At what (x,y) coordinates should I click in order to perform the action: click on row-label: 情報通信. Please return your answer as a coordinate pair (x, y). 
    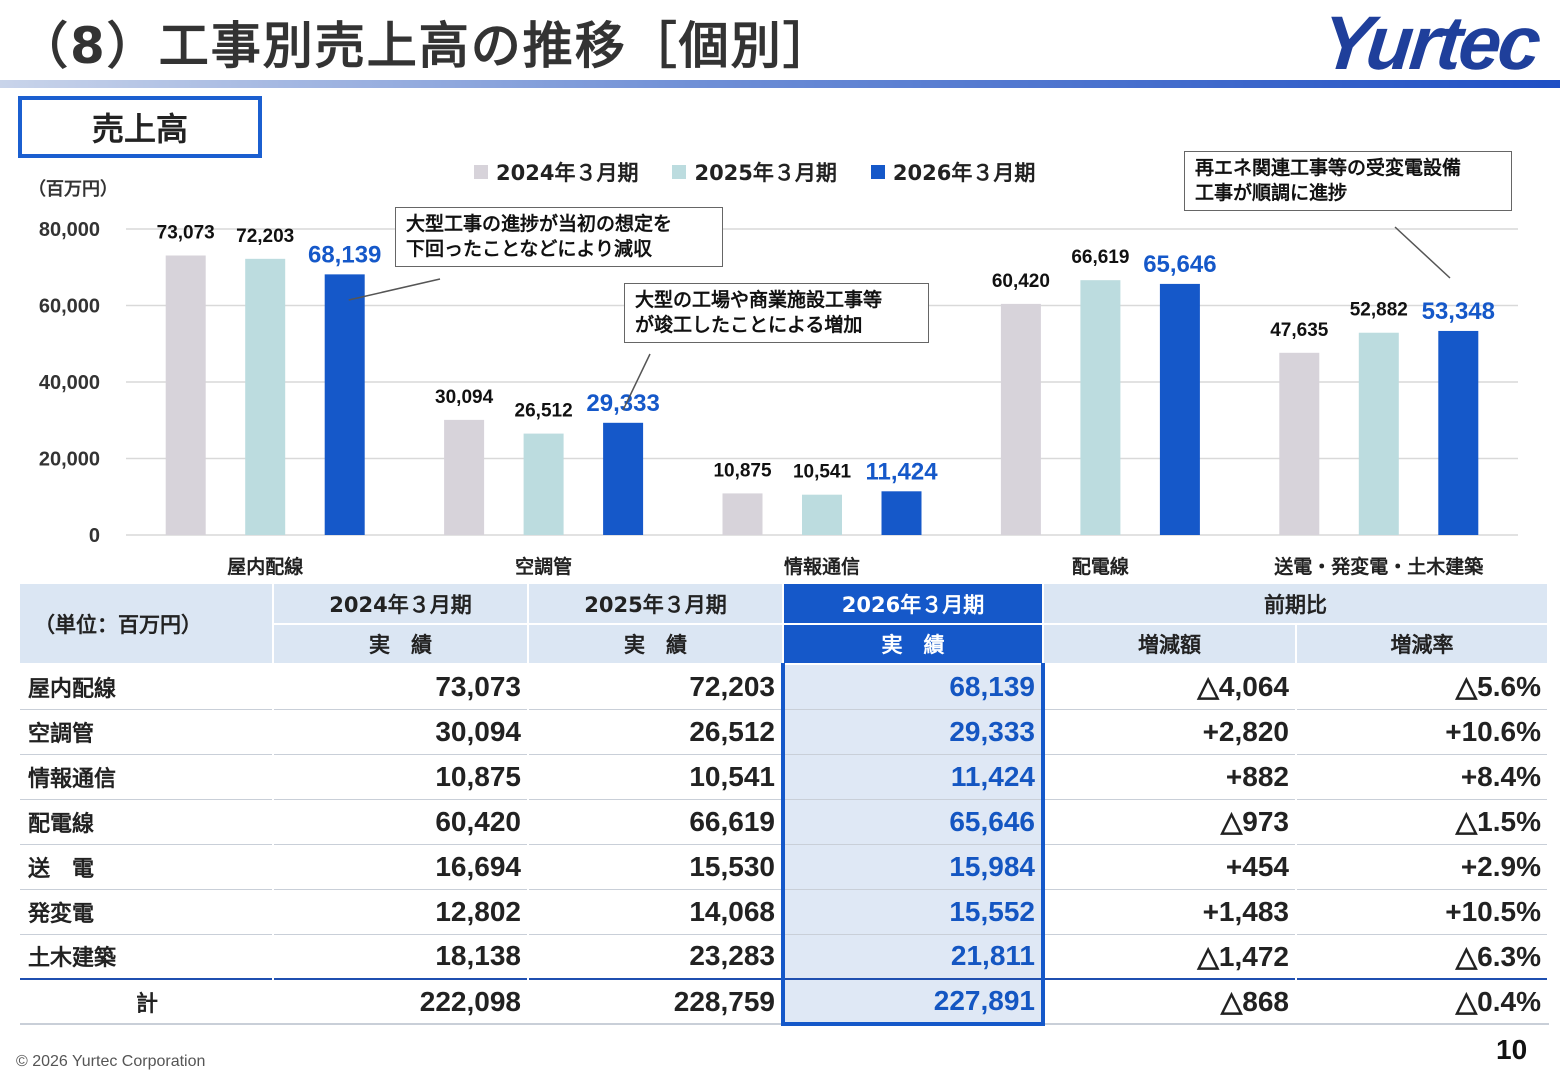
    Looking at the image, I should click on (147, 777).